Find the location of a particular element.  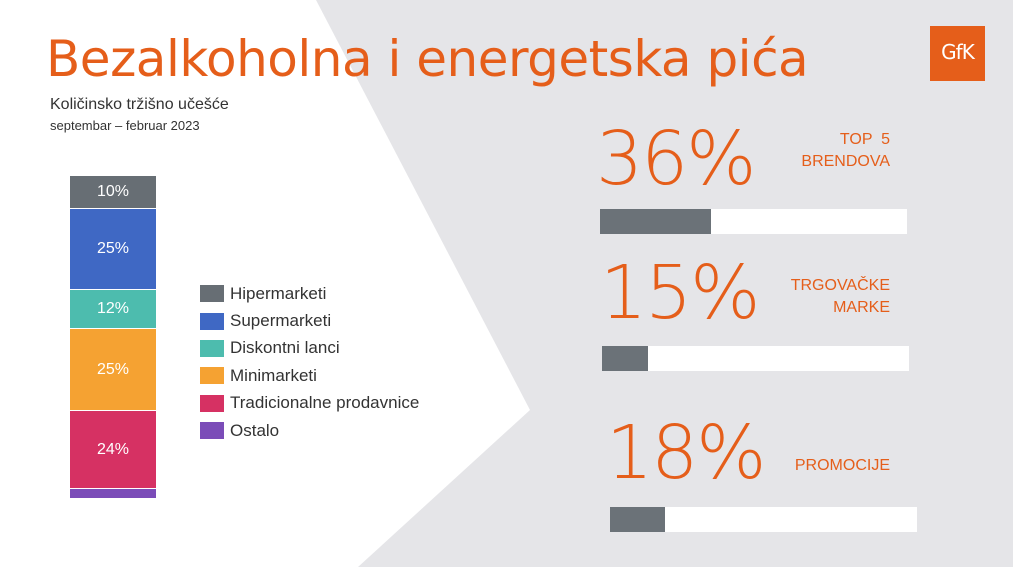

kpi-label: TRGOVAČKE MARKE is located at coordinates (810, 297).